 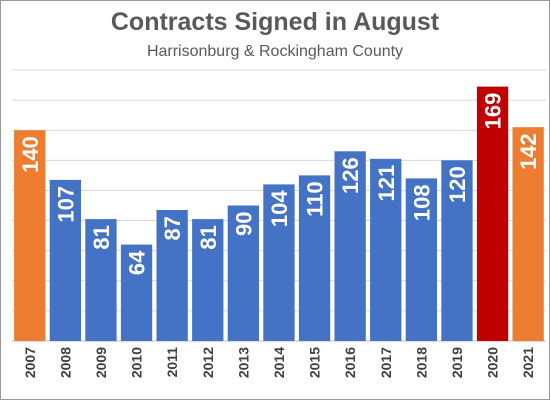 I want to click on x-tick-label-2016: 2016, so click(x=350, y=362).